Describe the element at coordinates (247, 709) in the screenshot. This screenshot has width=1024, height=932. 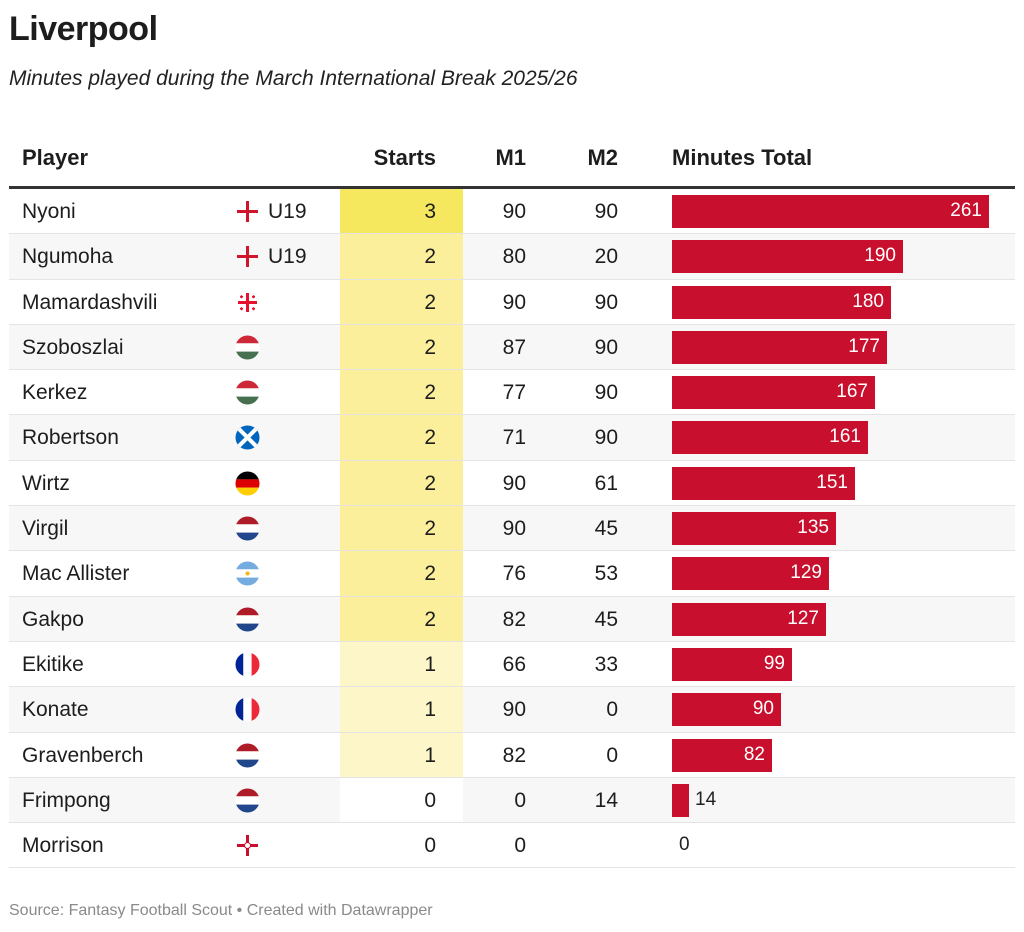
I see `france-flag-icon` at that location.